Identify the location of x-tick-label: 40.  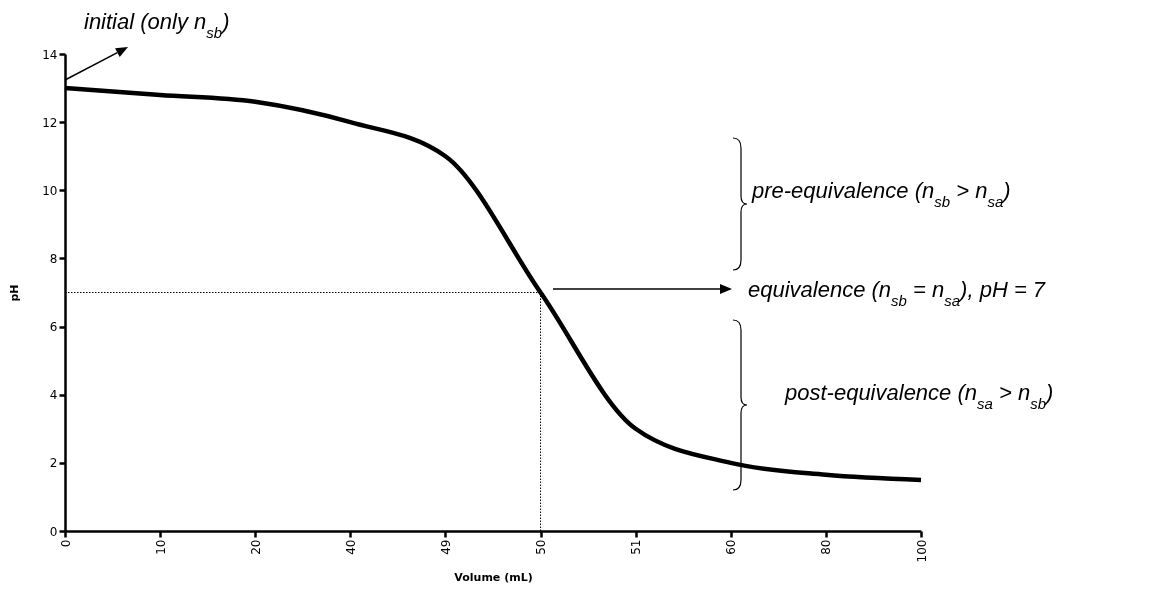
(350, 547).